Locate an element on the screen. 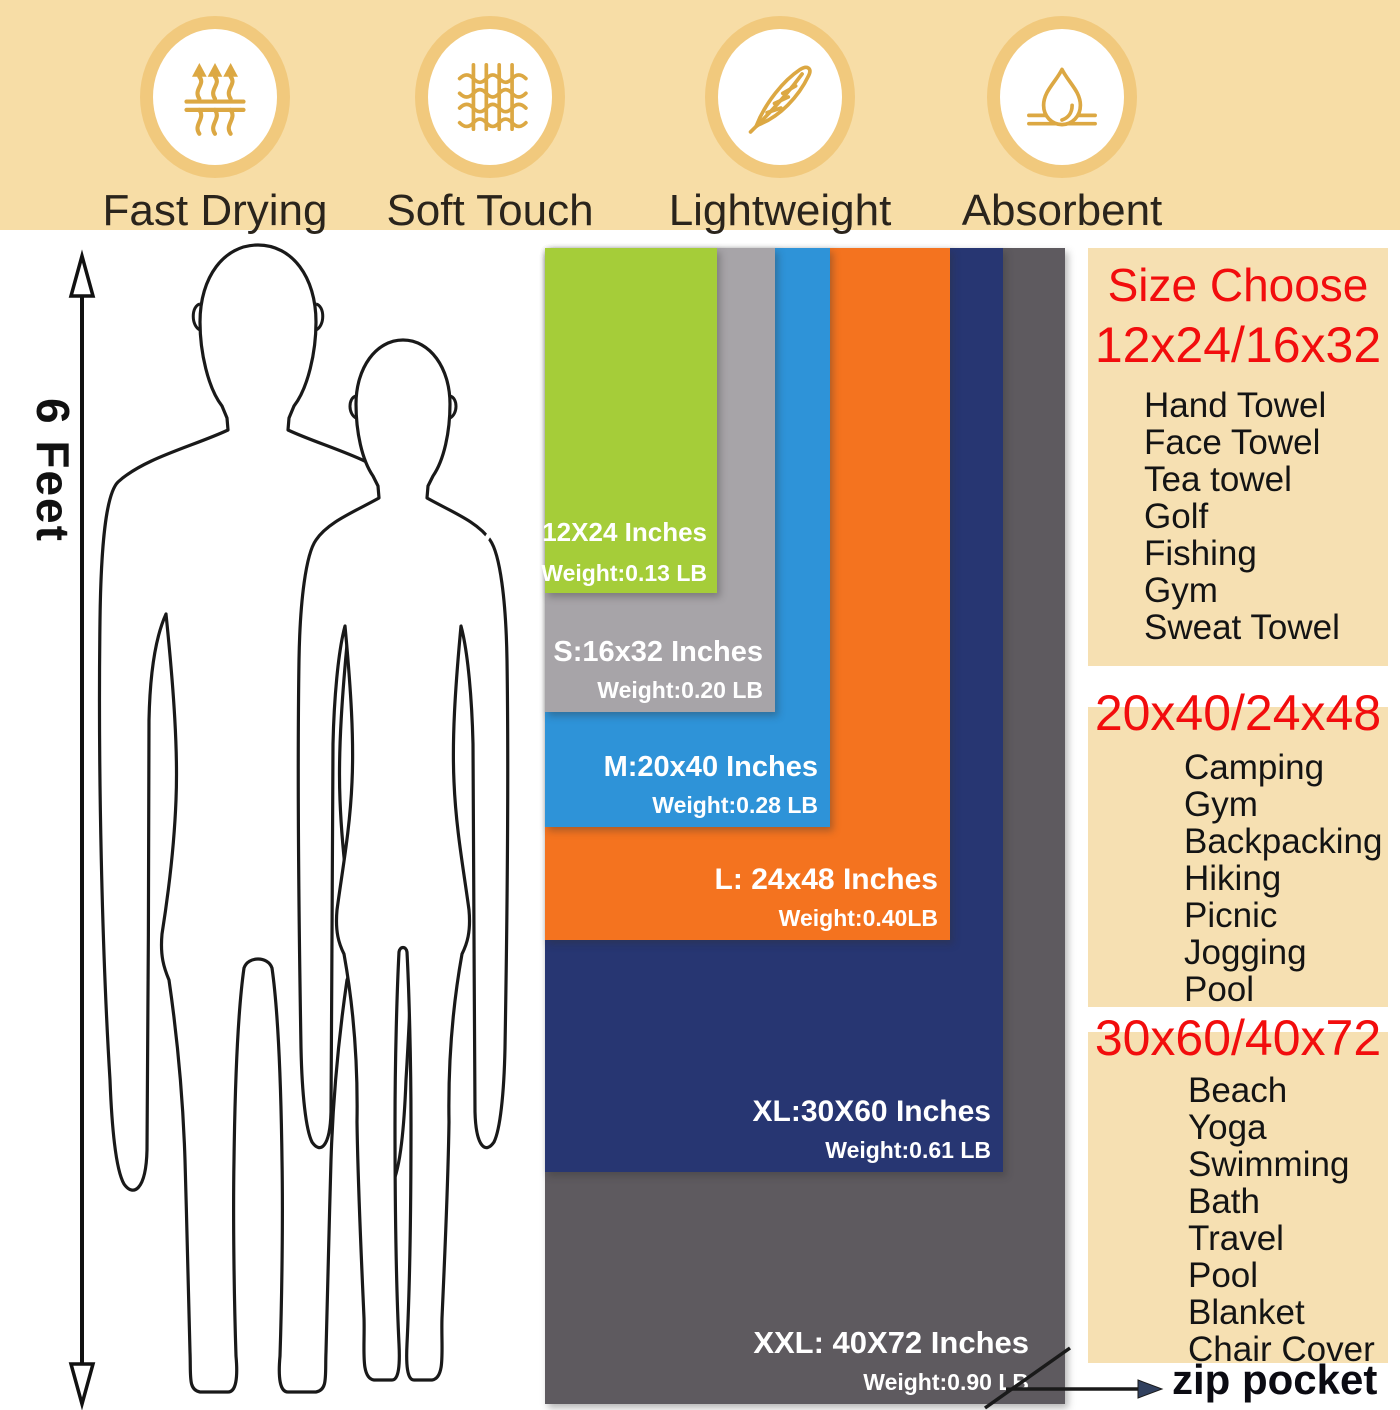 The height and width of the screenshot is (1410, 1400). towel-size-text: S:16x32 Inches is located at coordinates (658, 651).